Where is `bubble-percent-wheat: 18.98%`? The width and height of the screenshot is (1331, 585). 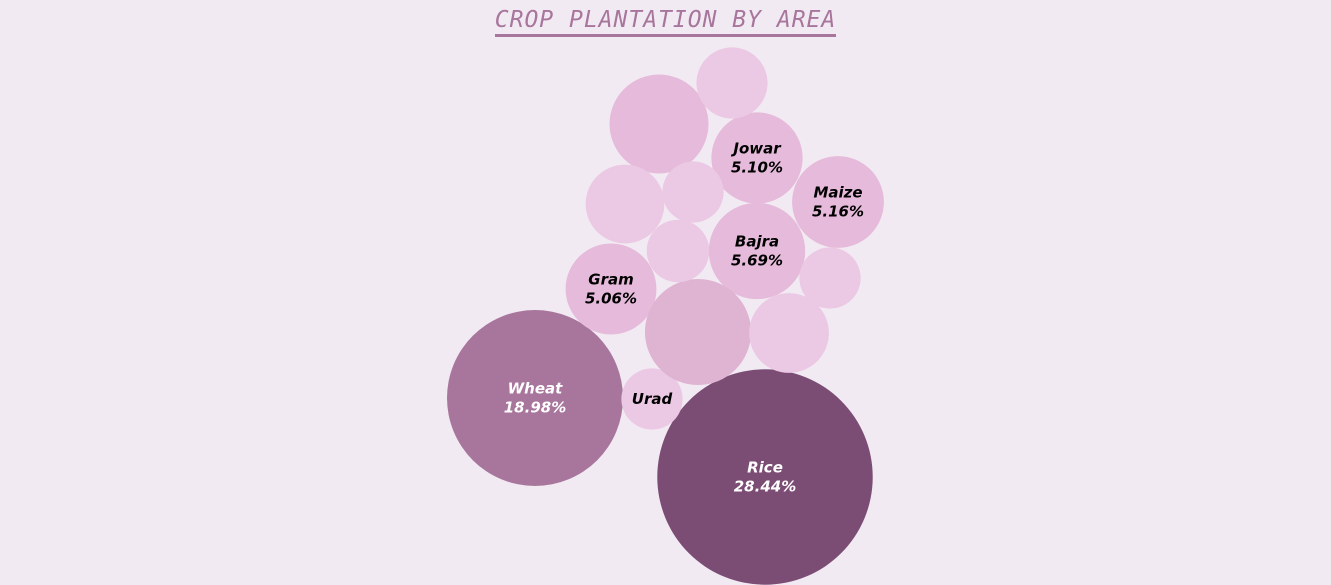
bubble-percent-wheat: 18.98% is located at coordinates (535, 408).